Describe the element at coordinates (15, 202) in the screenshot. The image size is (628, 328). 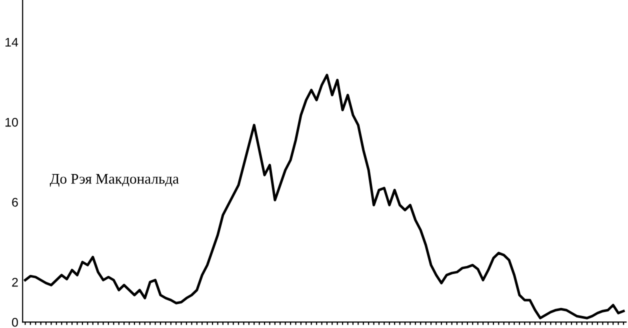
I see `y-tick-label: 6` at that location.